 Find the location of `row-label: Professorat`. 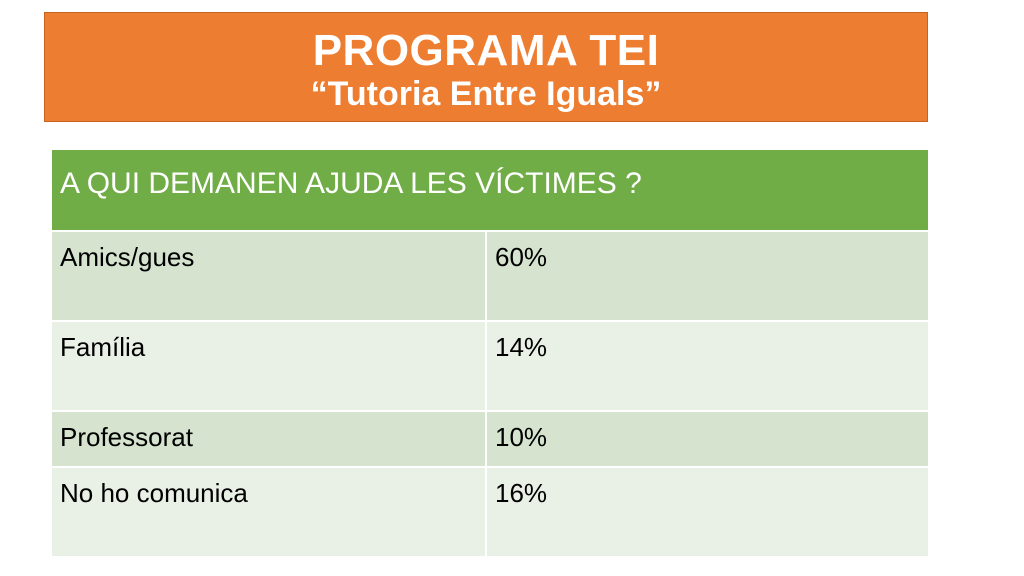

row-label: Professorat is located at coordinates (269, 439).